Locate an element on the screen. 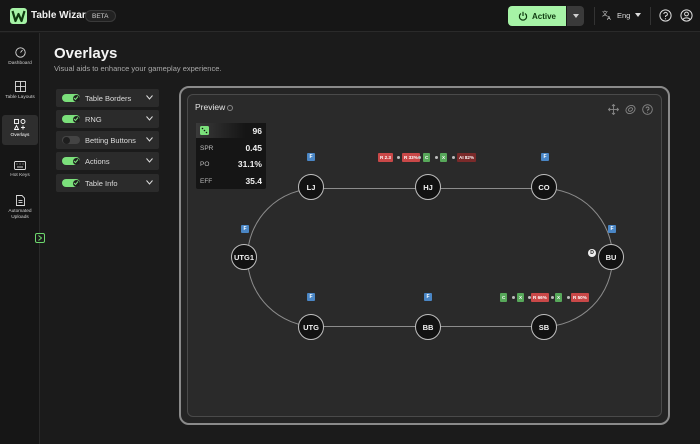 Image resolution: width=700 pixels, height=444 pixels. rng-row is located at coordinates (231, 130).